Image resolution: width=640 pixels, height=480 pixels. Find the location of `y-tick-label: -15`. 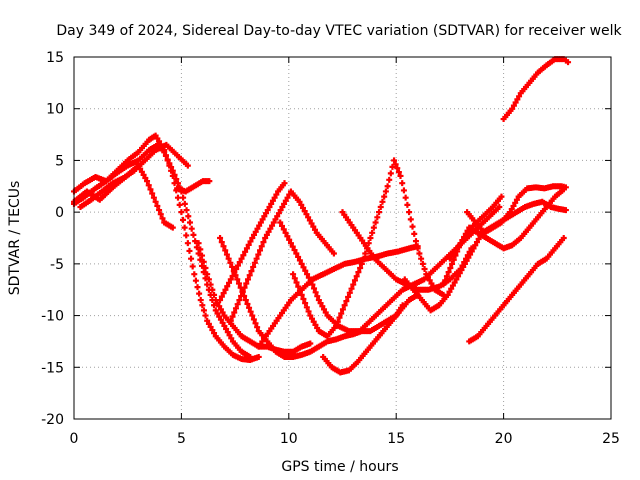

y-tick-label: -15 is located at coordinates (52, 368).